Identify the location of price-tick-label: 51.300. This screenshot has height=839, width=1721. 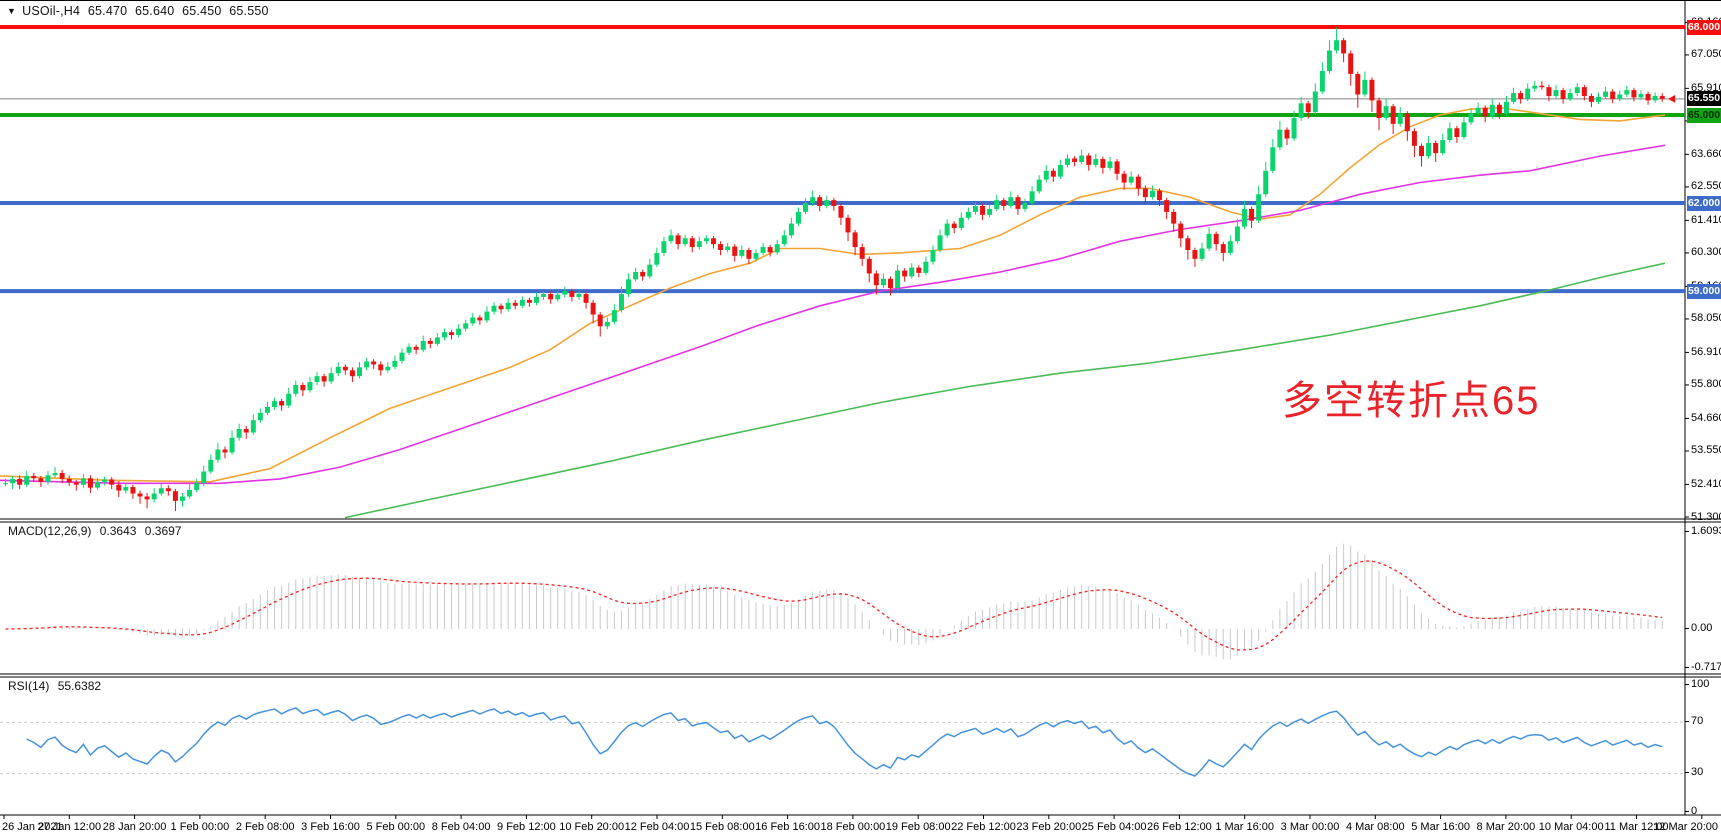
(1706, 516).